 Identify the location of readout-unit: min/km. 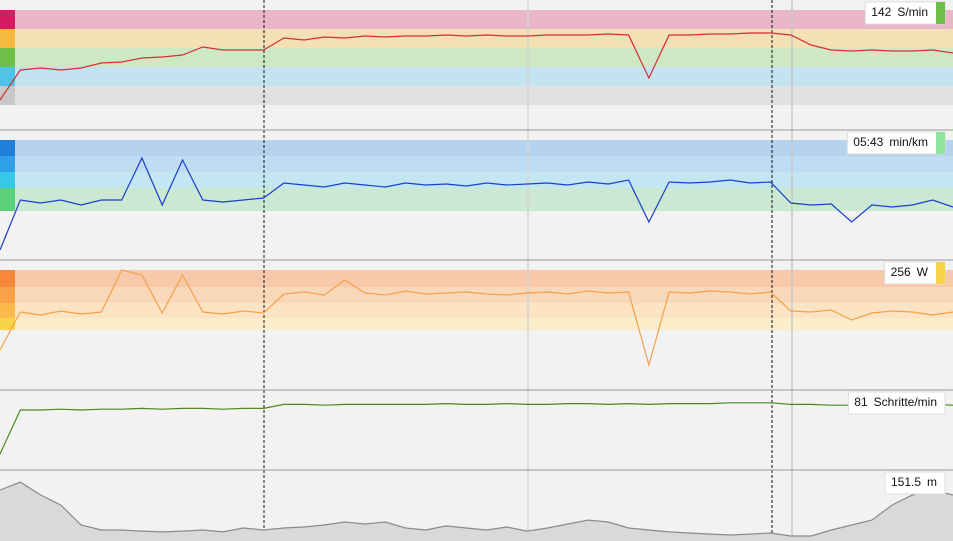
(908, 142).